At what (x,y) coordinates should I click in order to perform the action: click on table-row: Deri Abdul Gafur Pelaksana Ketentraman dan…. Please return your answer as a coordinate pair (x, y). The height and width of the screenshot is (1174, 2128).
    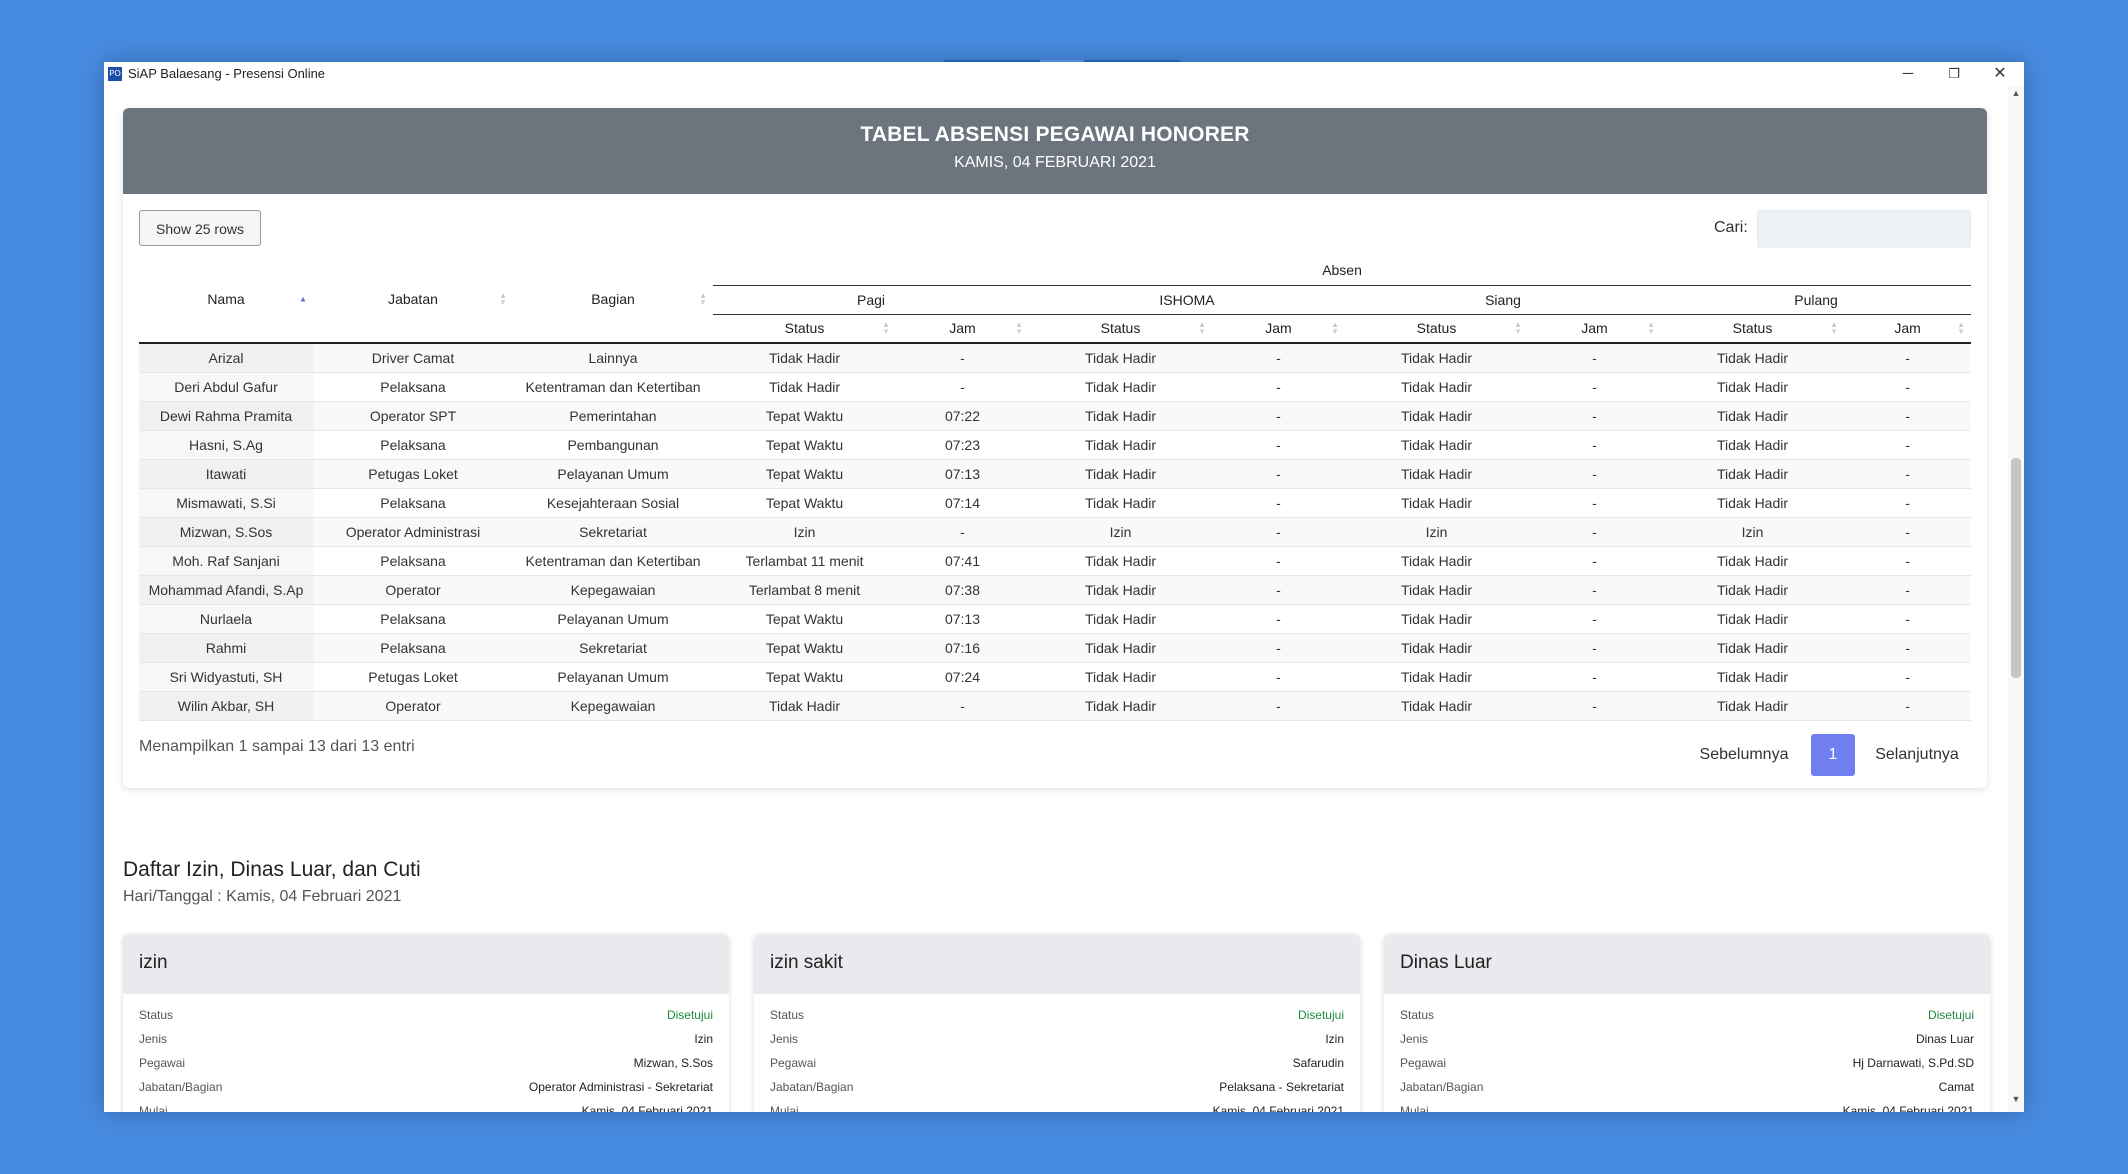
    Looking at the image, I should click on (1055, 387).